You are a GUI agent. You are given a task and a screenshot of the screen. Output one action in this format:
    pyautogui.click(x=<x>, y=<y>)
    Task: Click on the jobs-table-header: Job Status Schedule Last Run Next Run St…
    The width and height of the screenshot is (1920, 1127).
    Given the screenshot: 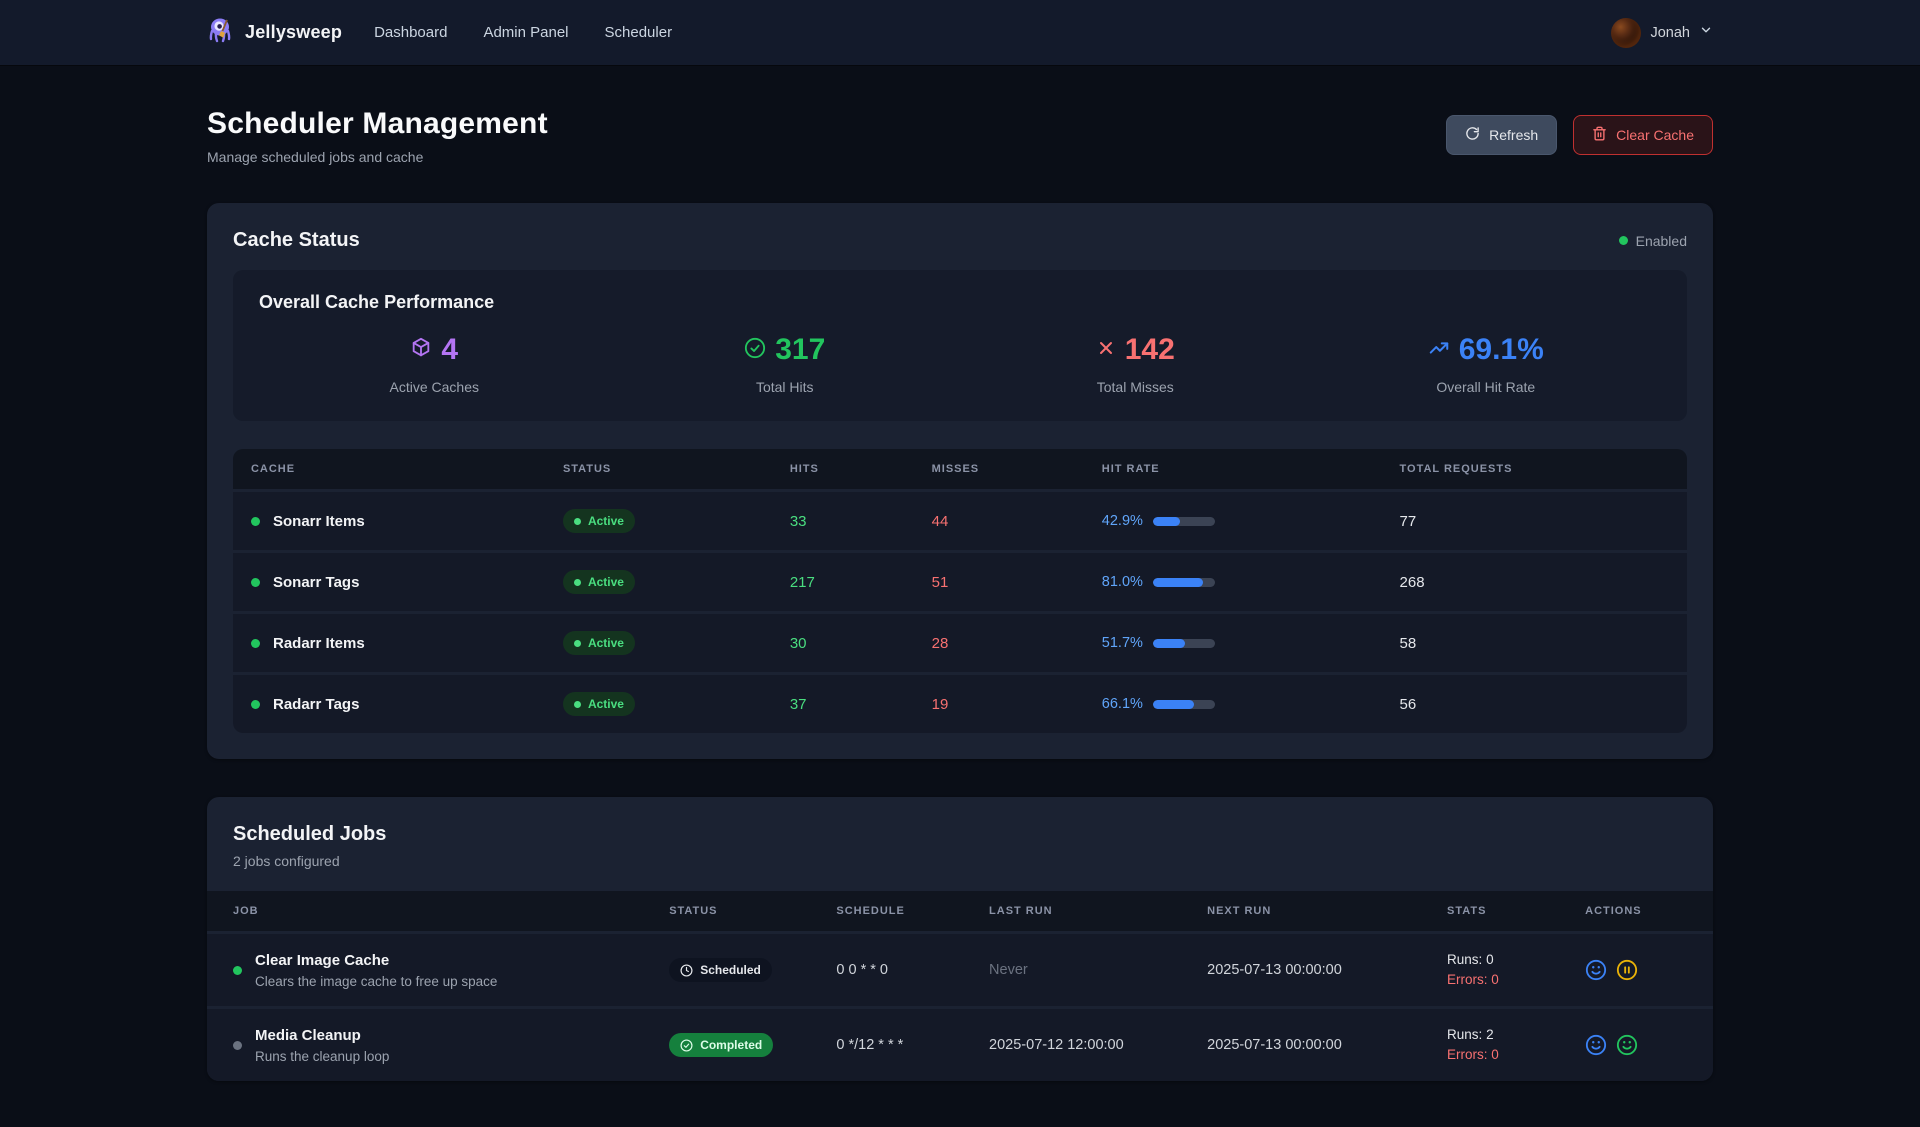 What is the action you would take?
    pyautogui.click(x=960, y=911)
    